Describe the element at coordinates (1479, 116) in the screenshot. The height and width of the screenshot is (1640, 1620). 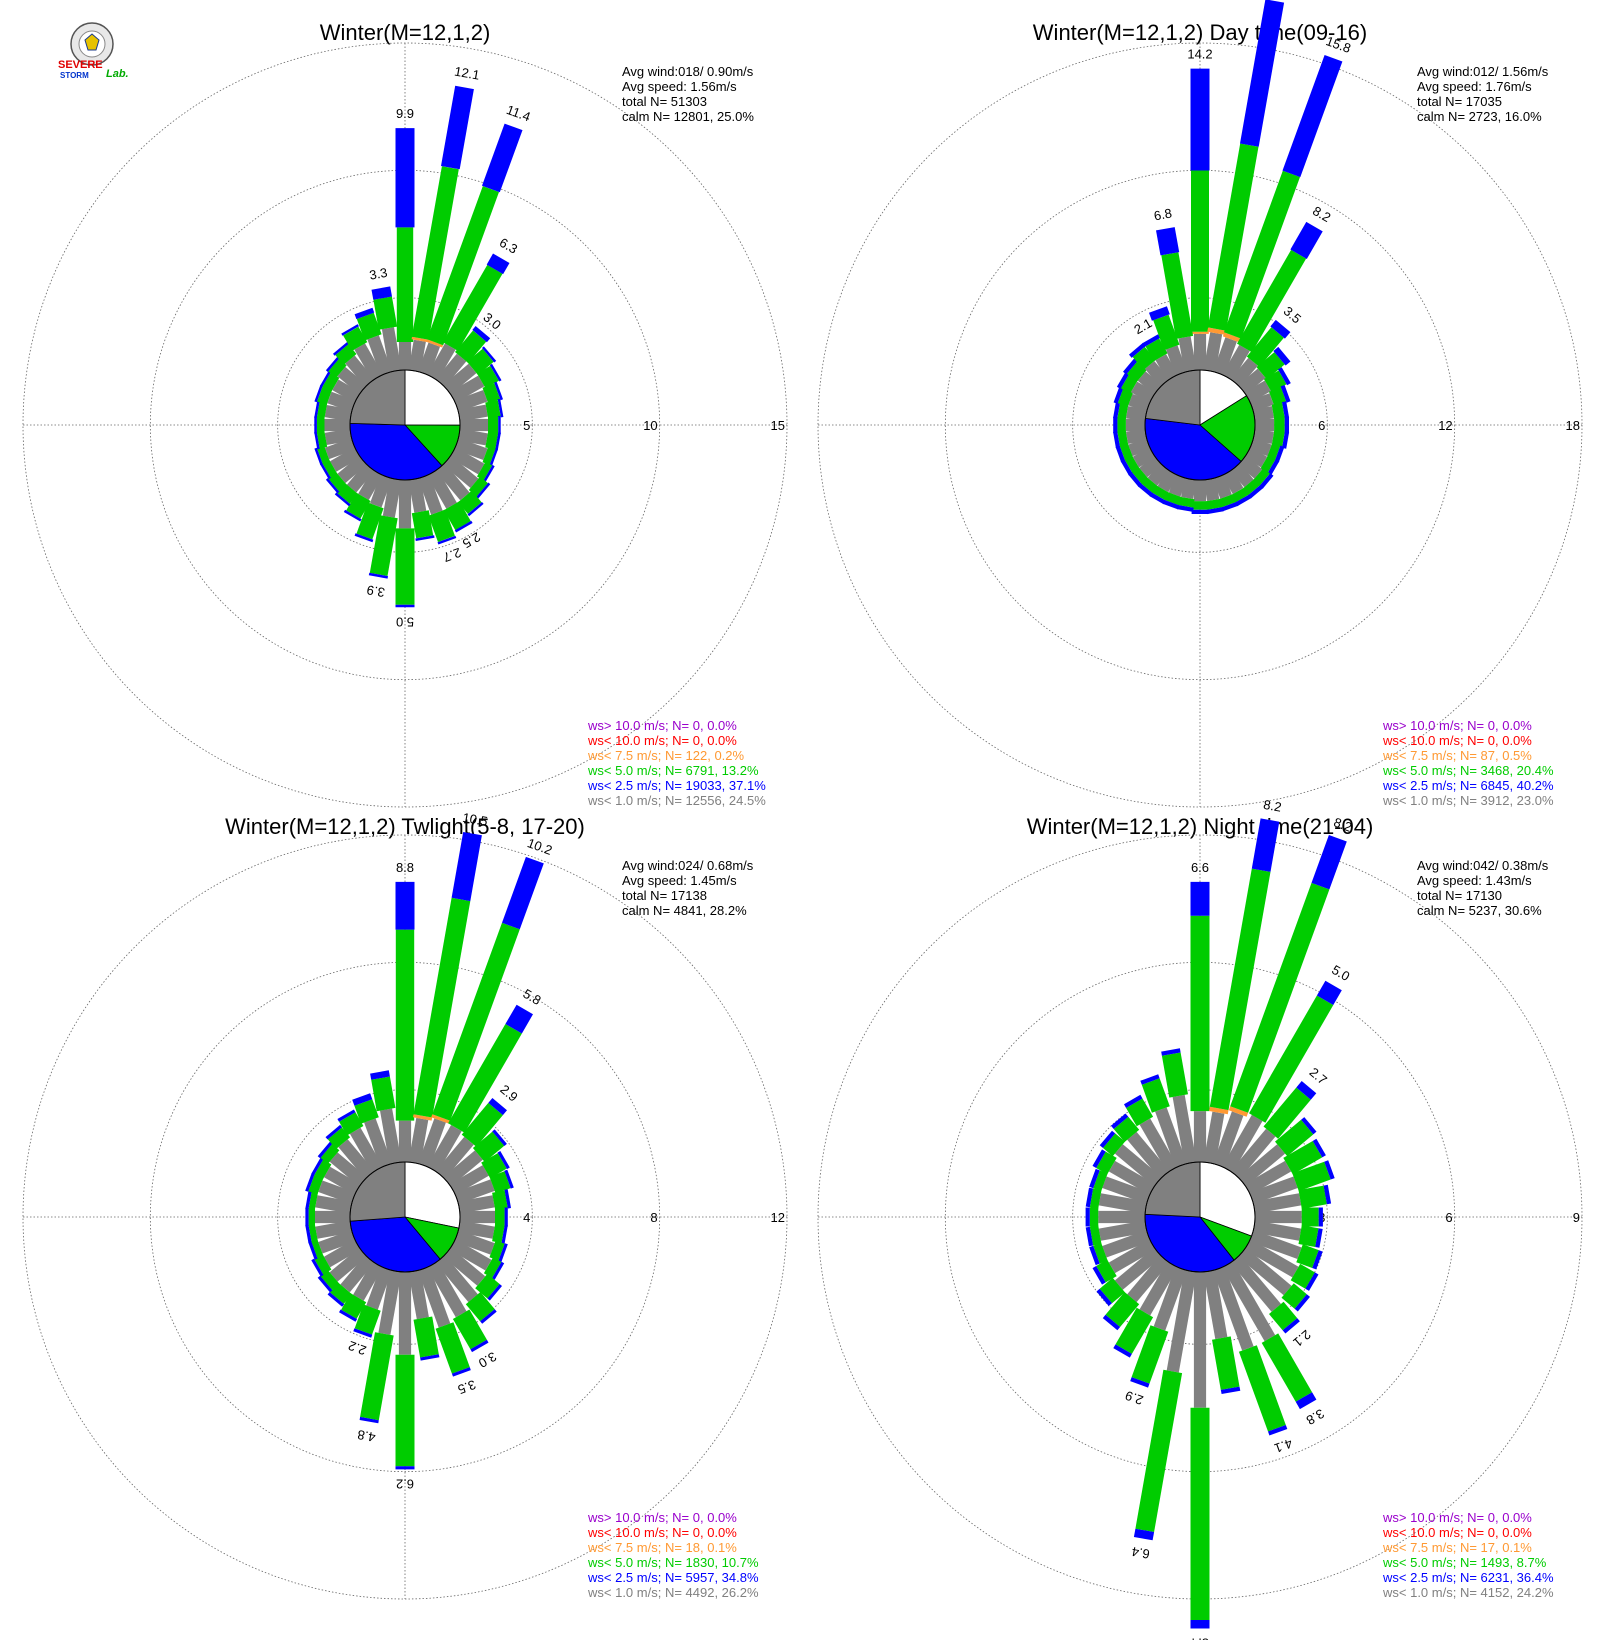
I see `stat-calm: calm N= 2723, 16.0%` at that location.